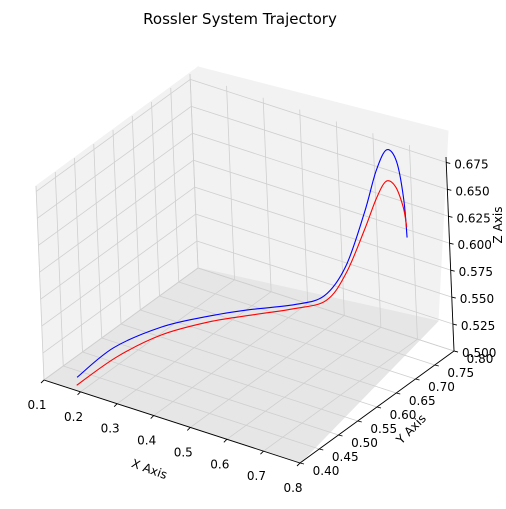 This screenshot has height=509, width=506. Describe the element at coordinates (345, 457) in the screenshot. I see `y-tick-label: 0.45` at that location.